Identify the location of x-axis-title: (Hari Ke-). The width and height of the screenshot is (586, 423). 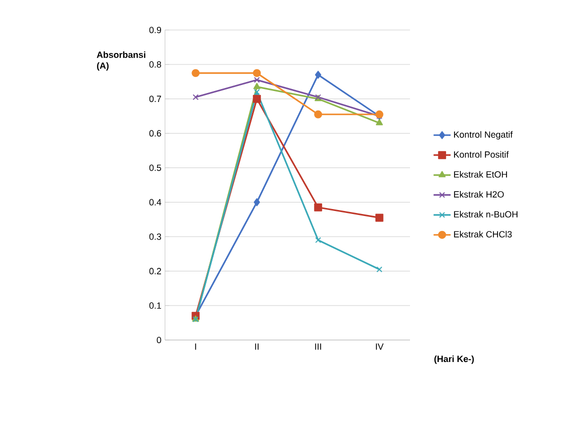
(454, 359).